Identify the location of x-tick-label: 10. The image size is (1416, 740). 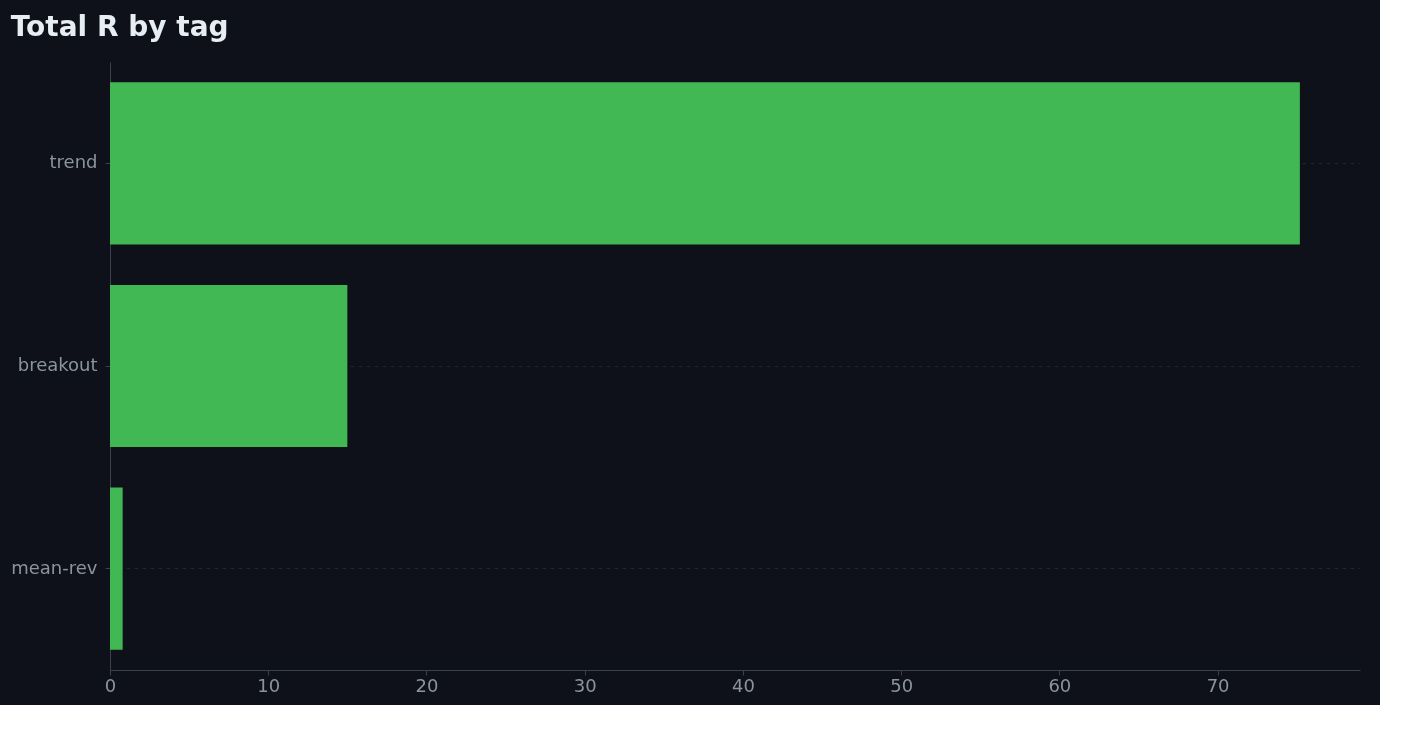
(269, 685).